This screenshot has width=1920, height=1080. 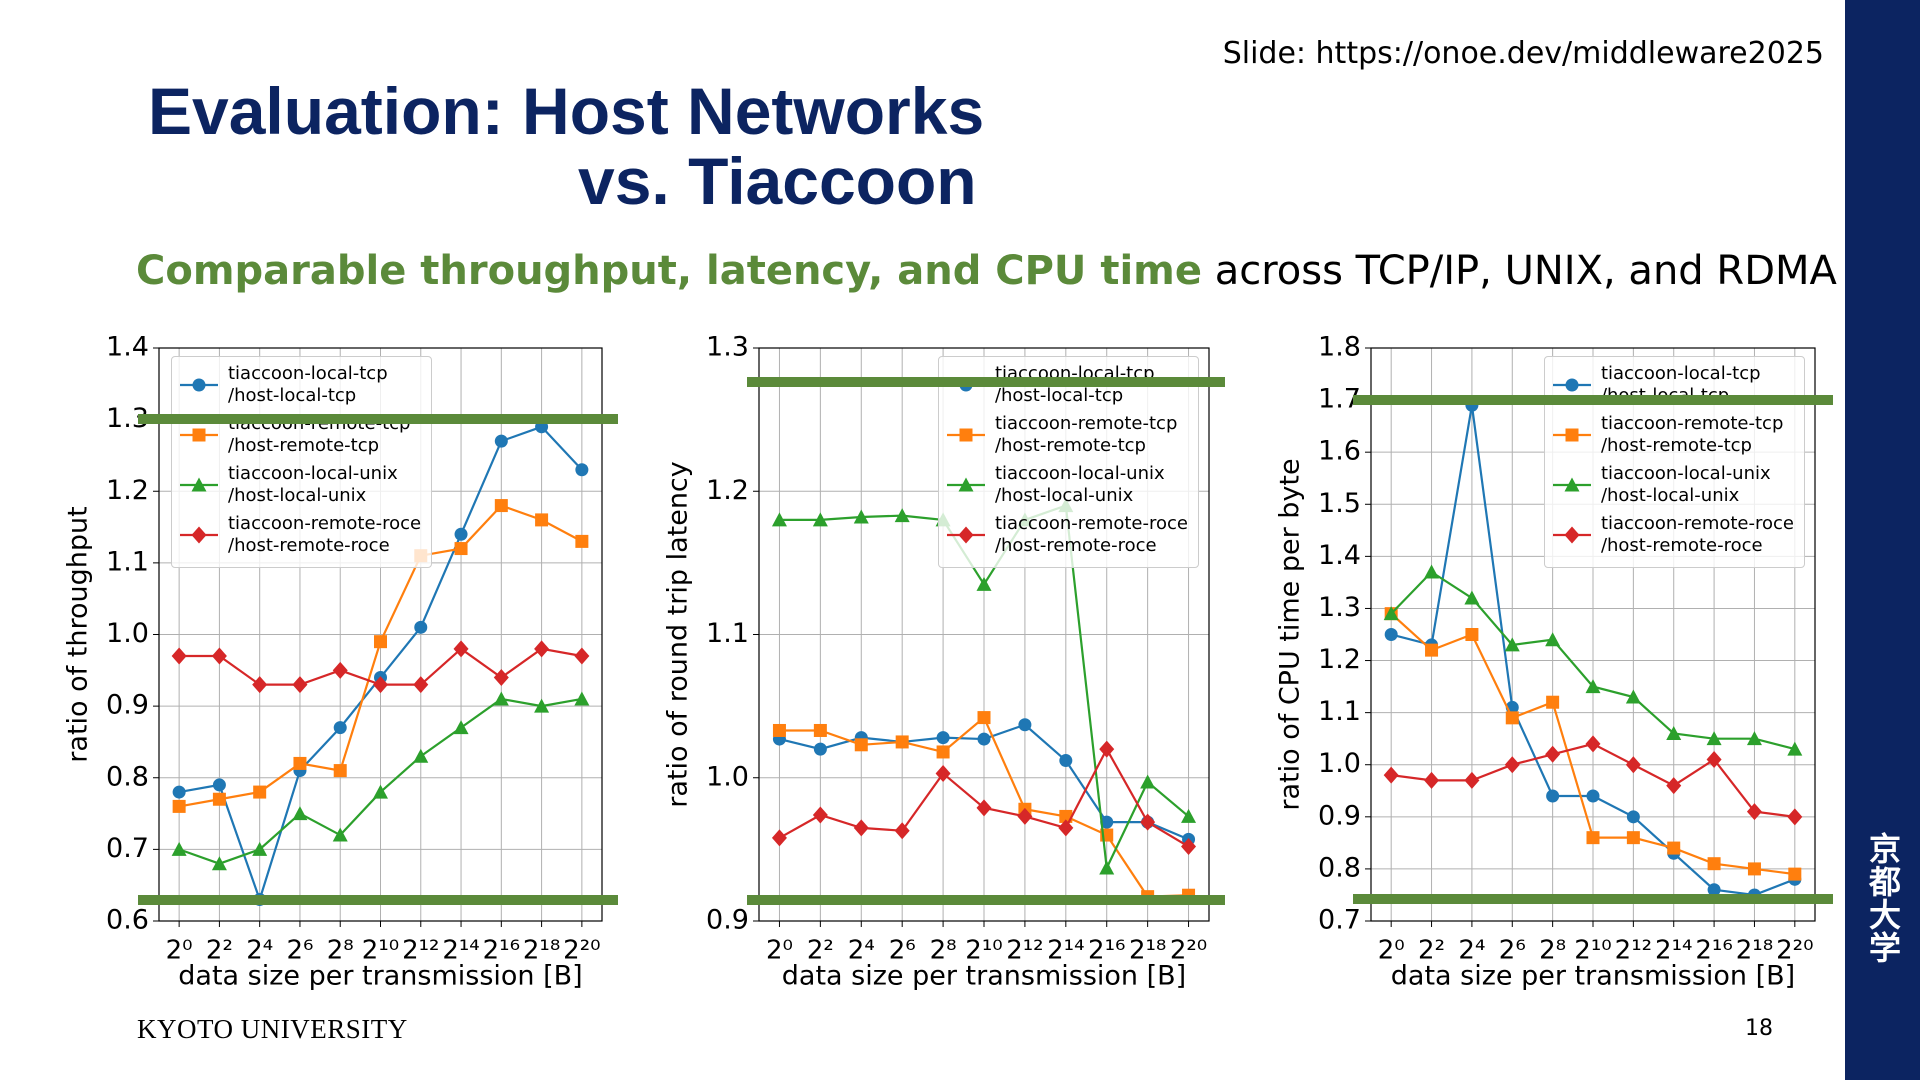 What do you see at coordinates (678, 634) in the screenshot?
I see `y-axis-label: ratio of round trip latency` at bounding box center [678, 634].